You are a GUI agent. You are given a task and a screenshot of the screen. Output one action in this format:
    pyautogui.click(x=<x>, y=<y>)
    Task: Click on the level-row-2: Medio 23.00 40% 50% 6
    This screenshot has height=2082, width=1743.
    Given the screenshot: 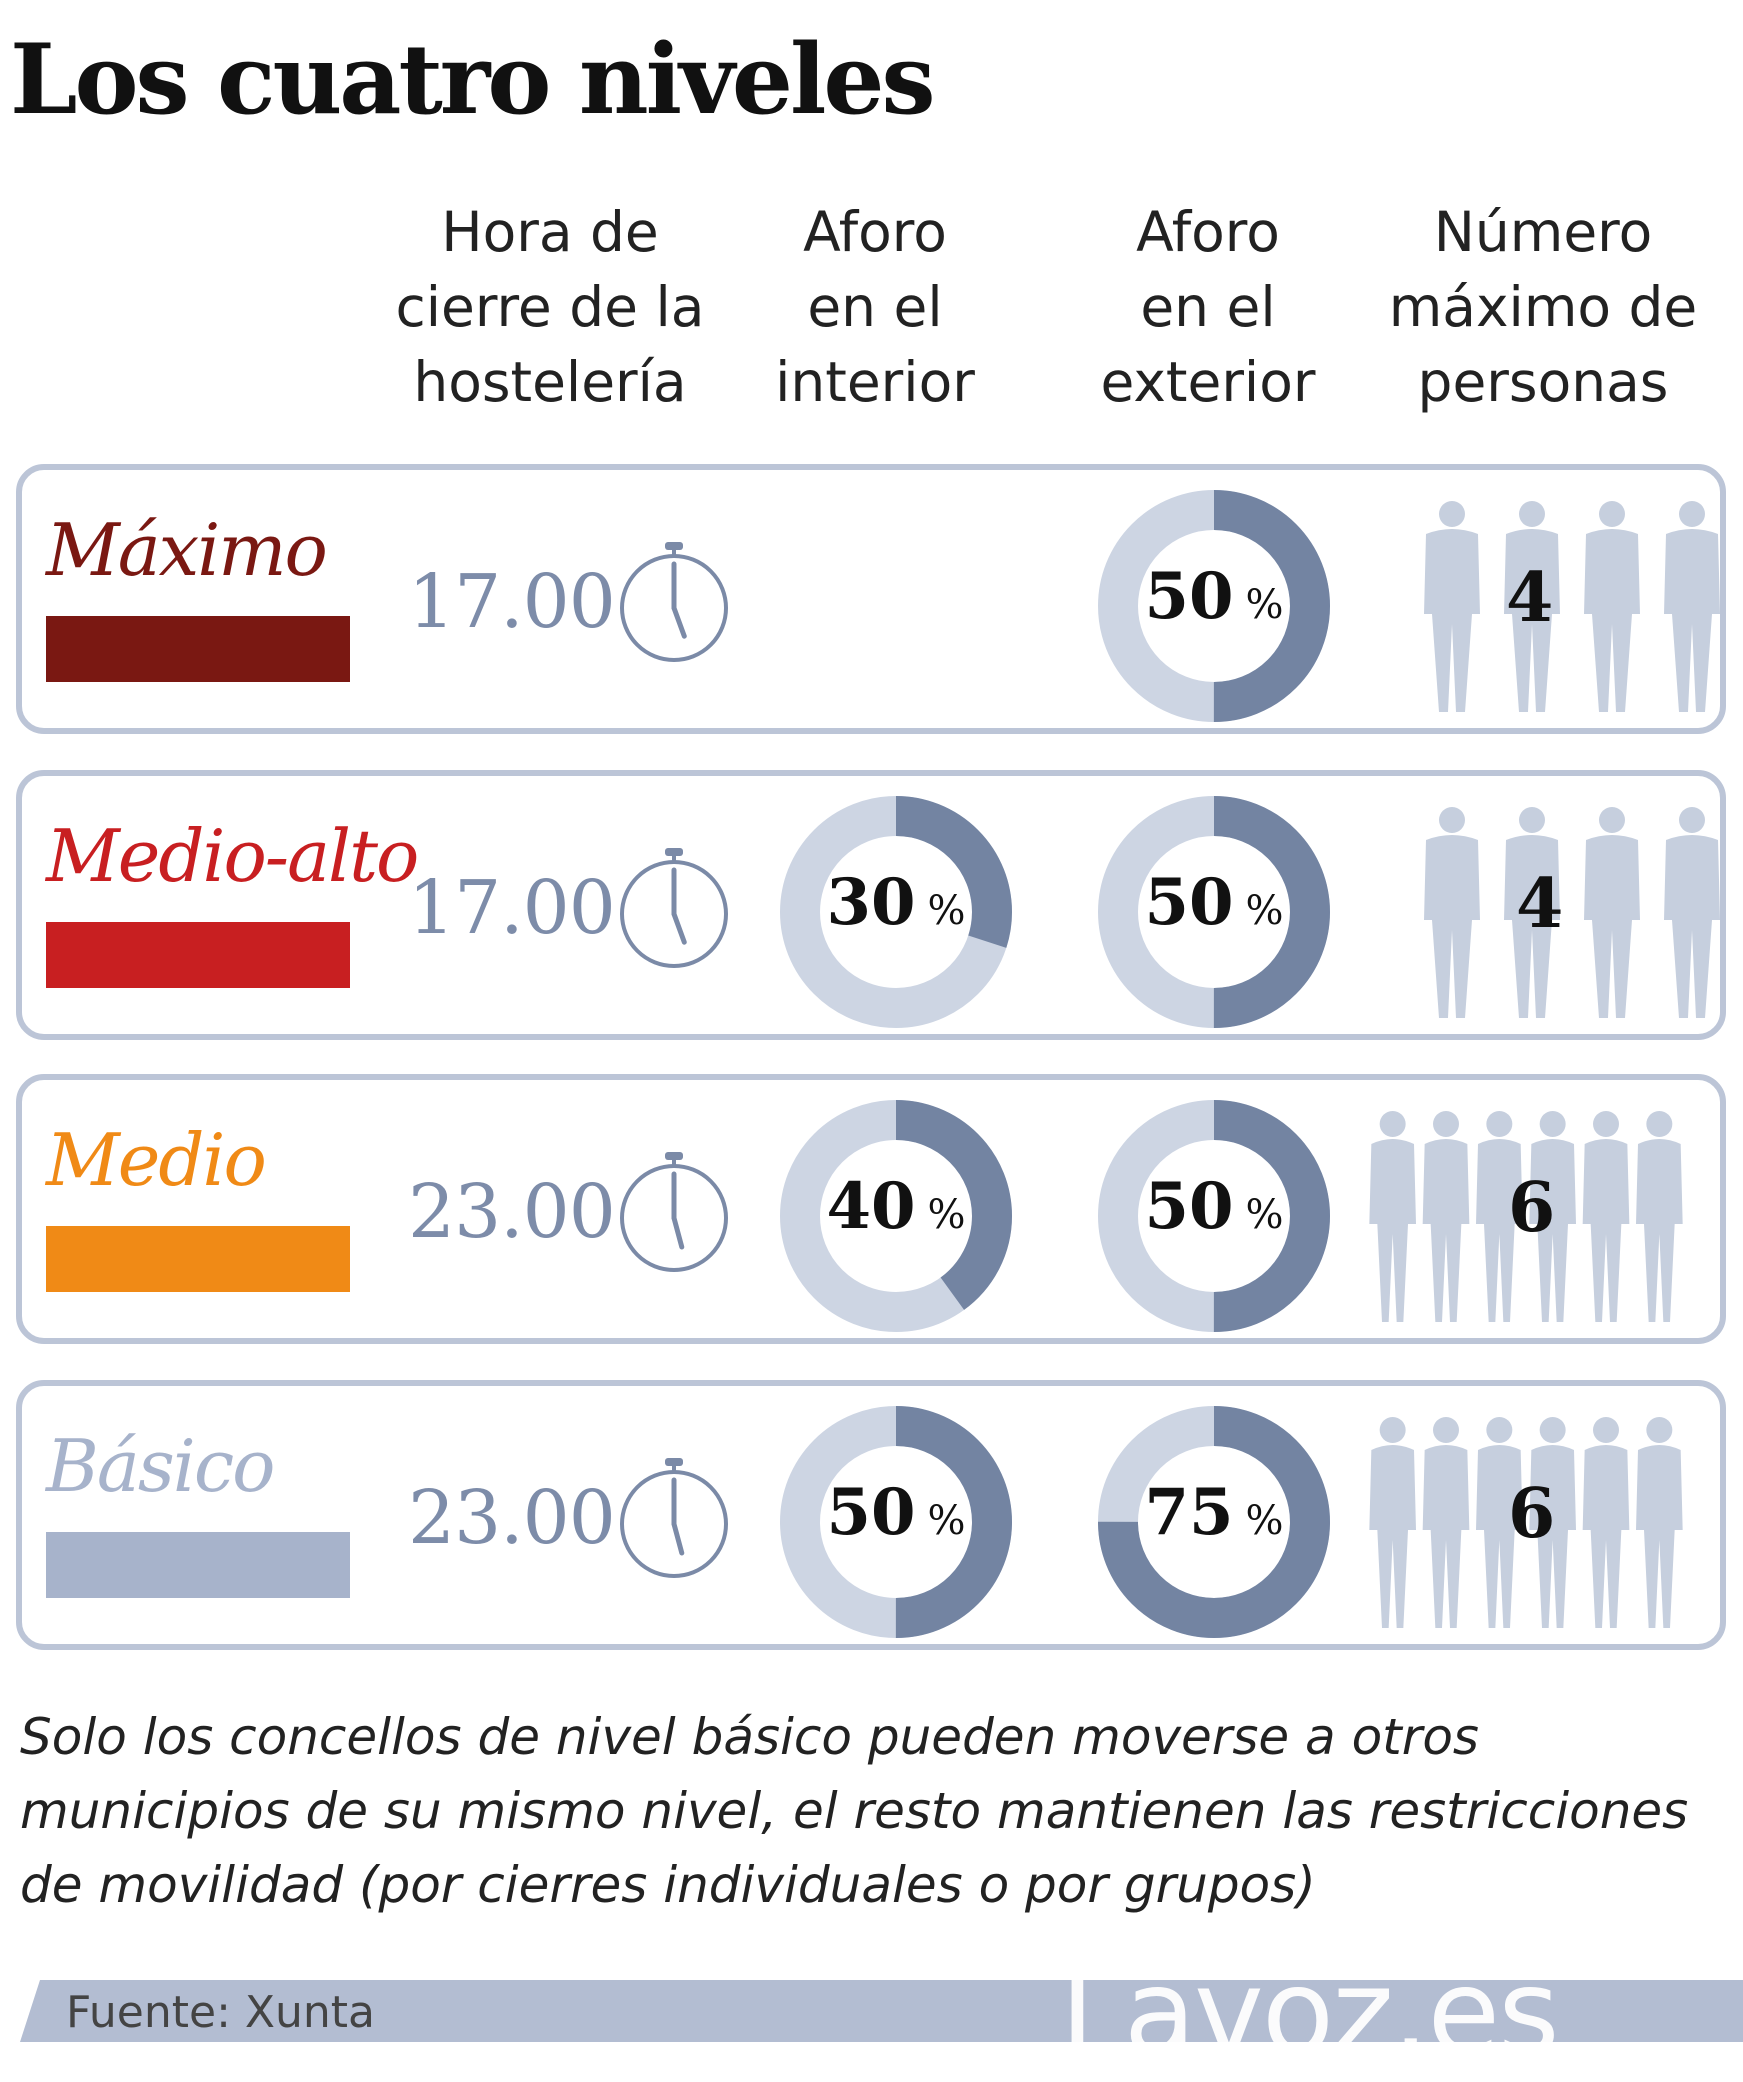 What is the action you would take?
    pyautogui.click(x=871, y=1209)
    